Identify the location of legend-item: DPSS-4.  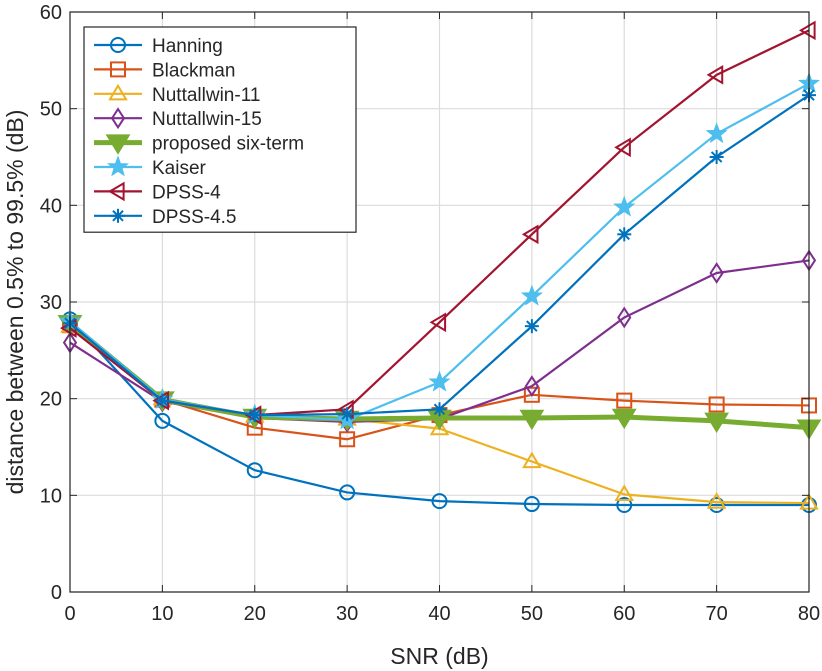
(157, 192).